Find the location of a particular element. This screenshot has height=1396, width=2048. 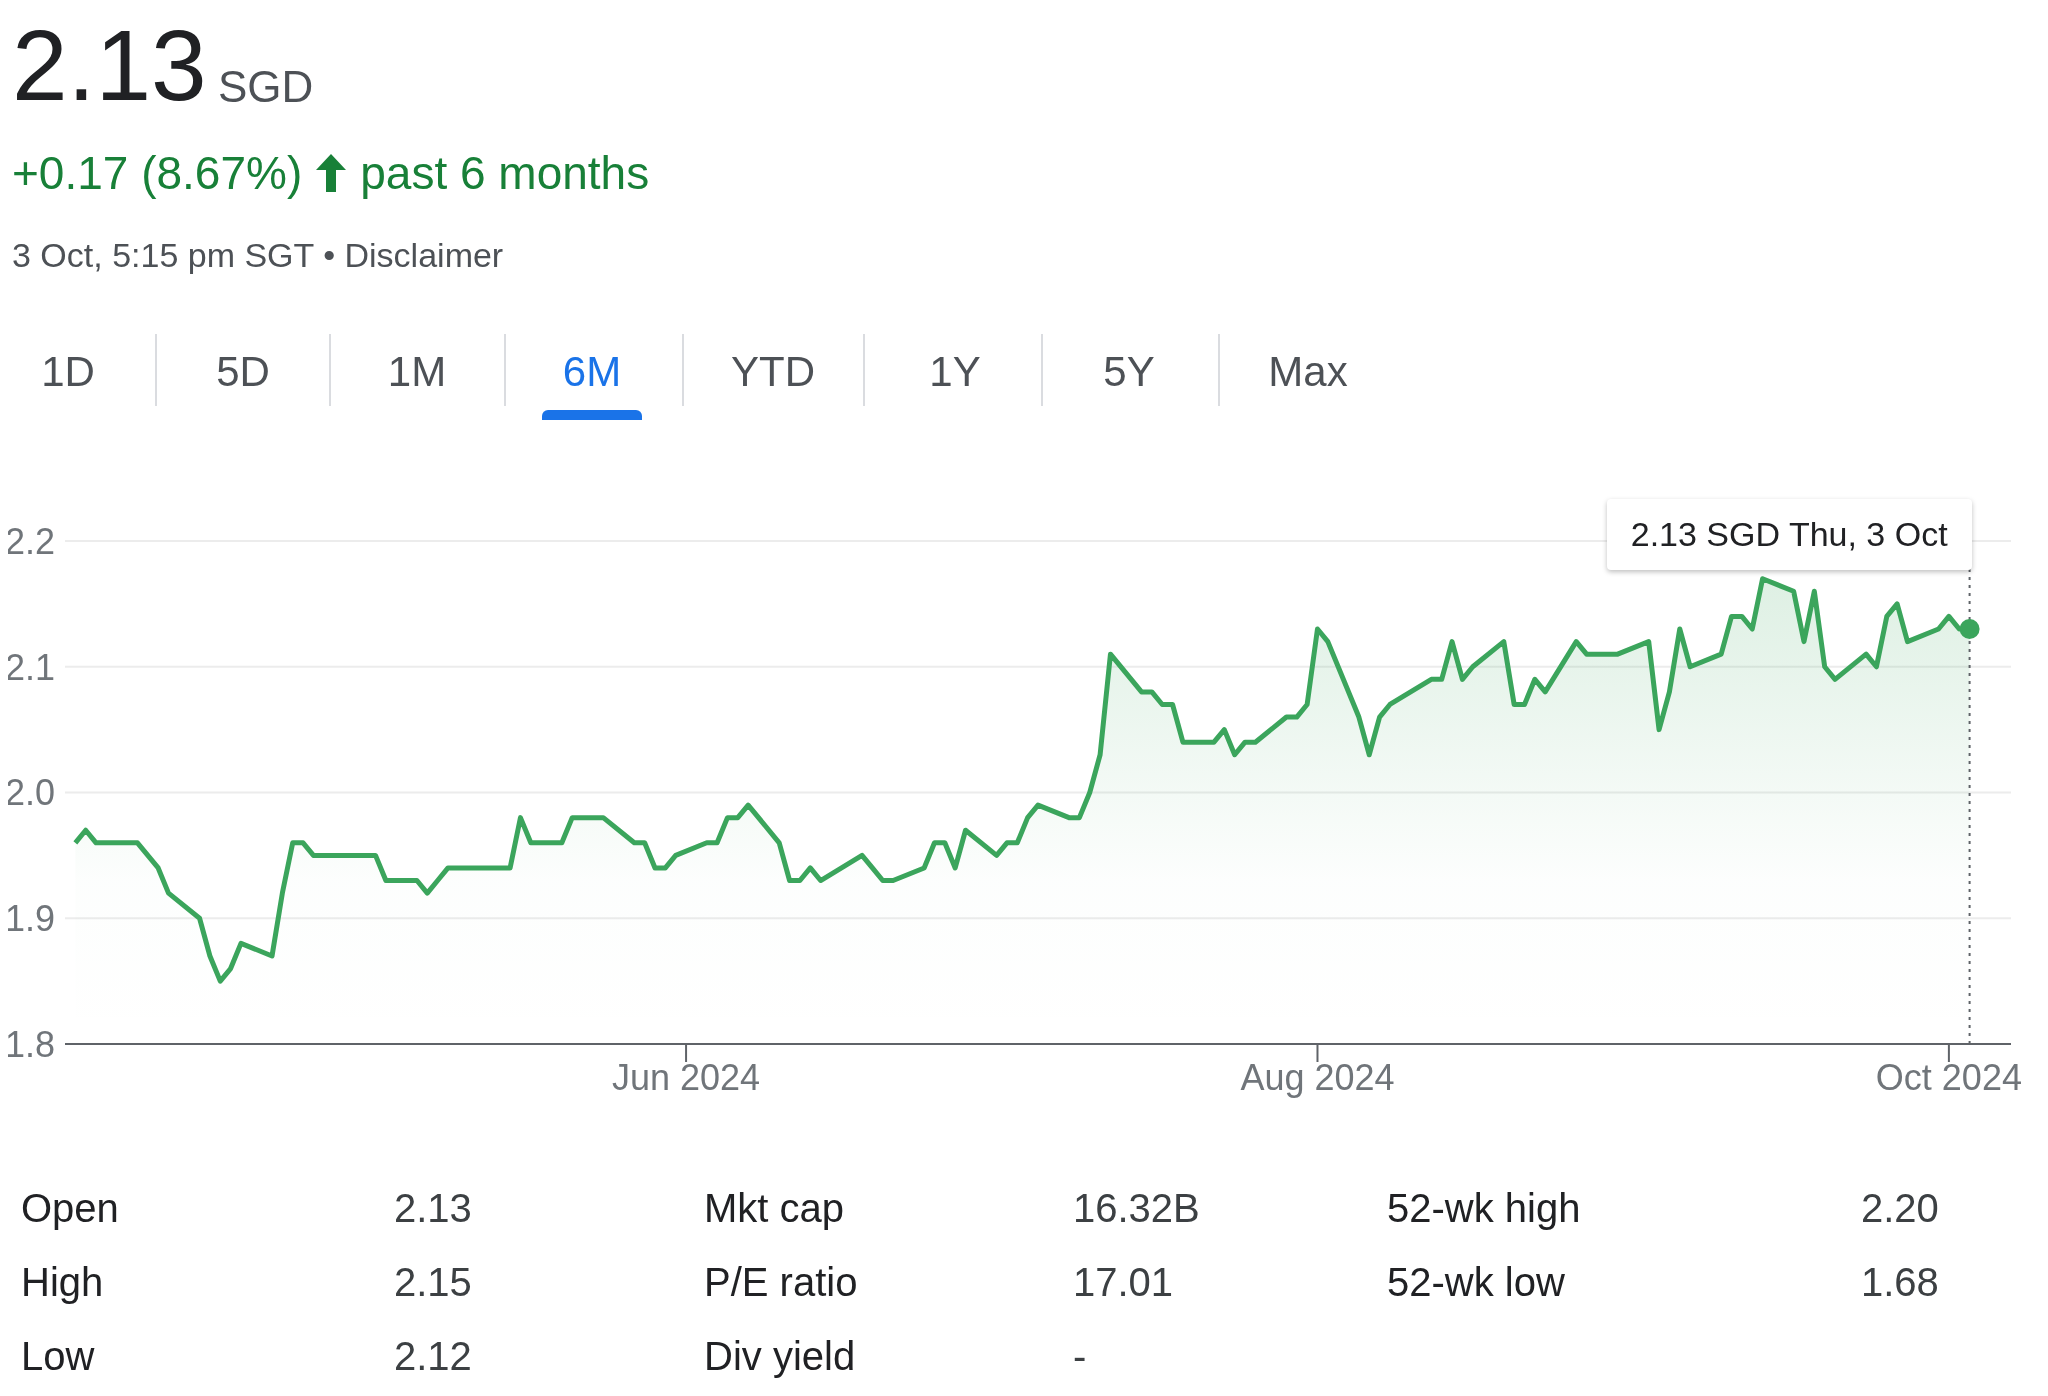

text: 52-wk high is located at coordinates (1484, 1208).